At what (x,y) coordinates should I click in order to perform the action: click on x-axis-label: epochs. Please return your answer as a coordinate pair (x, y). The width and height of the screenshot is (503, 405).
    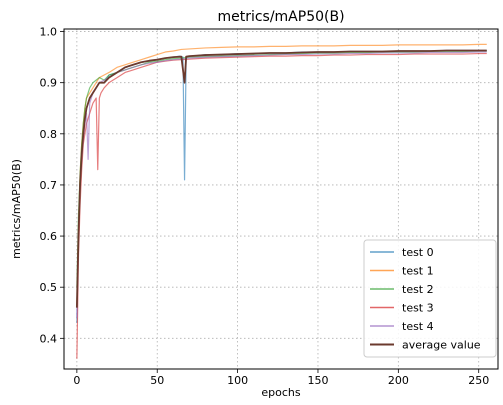
    Looking at the image, I should click on (280, 392).